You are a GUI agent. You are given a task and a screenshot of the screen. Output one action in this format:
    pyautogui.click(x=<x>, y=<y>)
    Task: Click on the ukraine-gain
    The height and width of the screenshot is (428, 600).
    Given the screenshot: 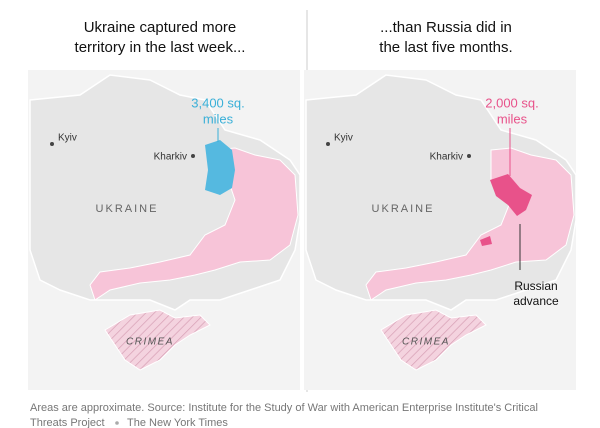 What is the action you would take?
    pyautogui.click(x=220, y=167)
    